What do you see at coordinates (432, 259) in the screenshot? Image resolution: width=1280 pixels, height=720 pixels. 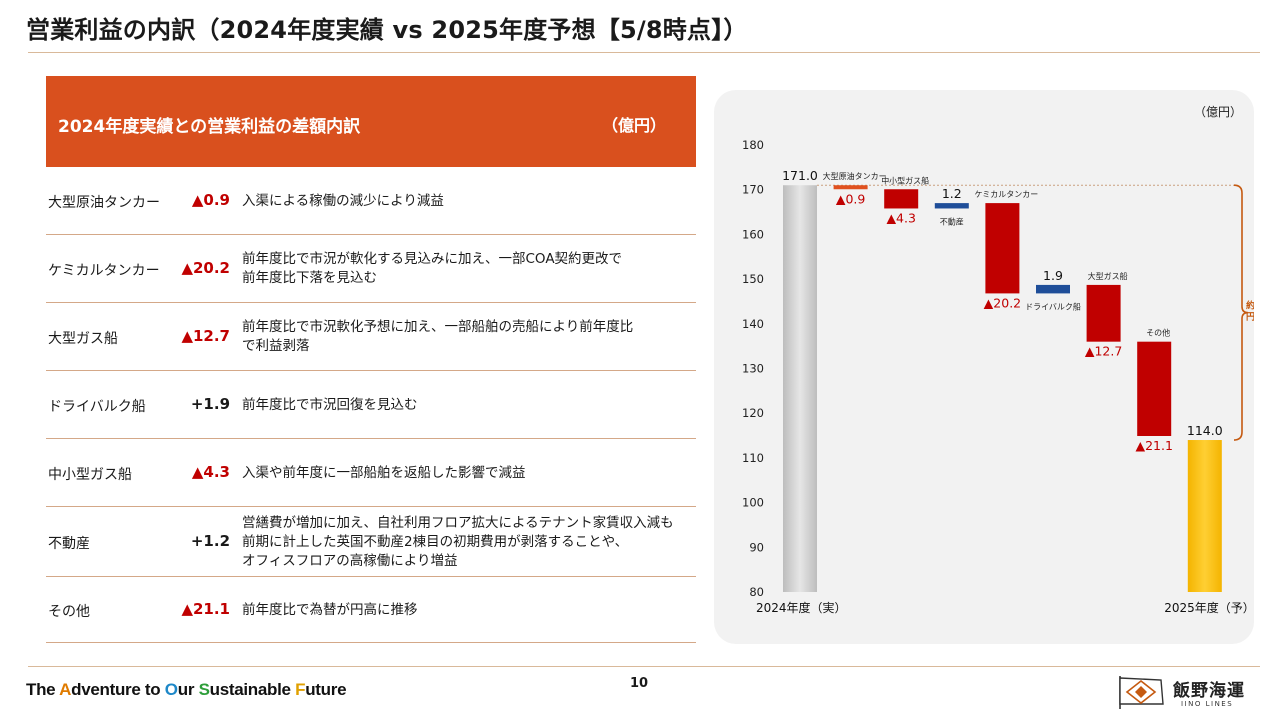 I see `row-description-line: 前年度比で市況が軟化する見込みに加え、一部COA契約更改で` at bounding box center [432, 259].